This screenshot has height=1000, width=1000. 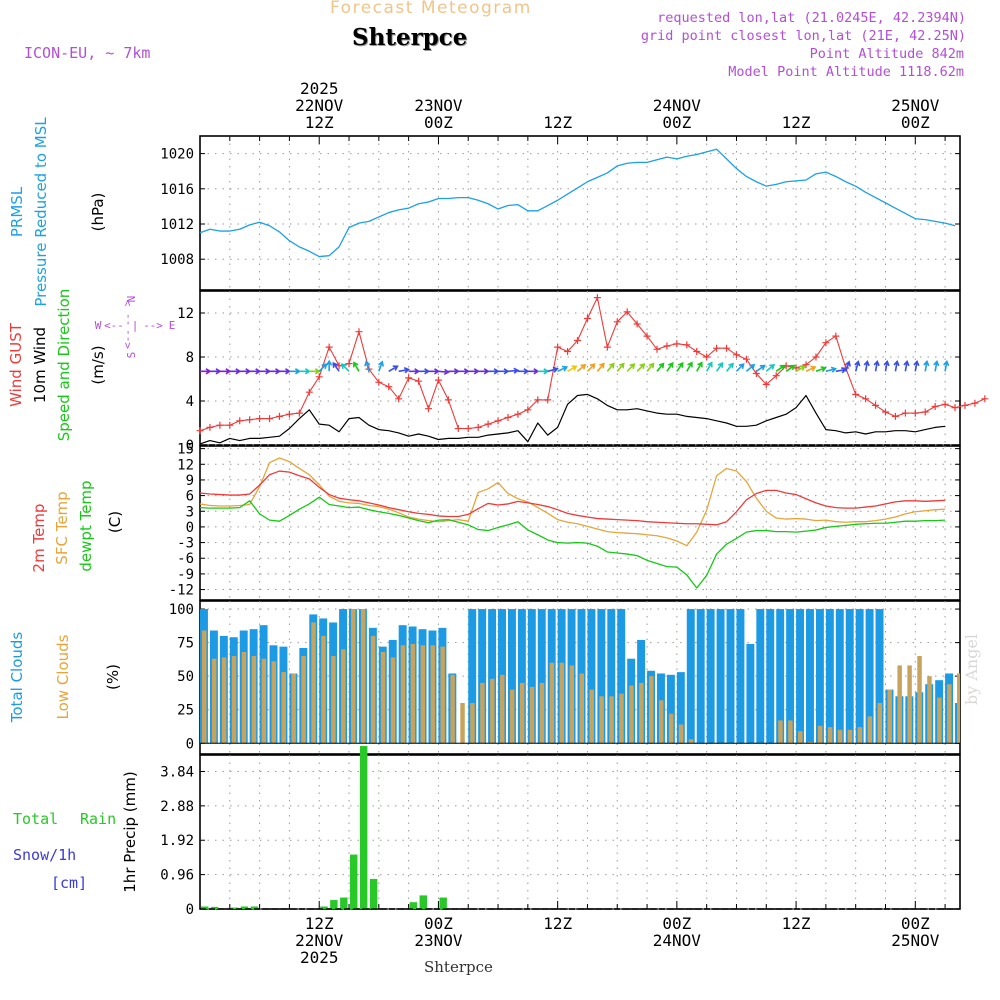 What do you see at coordinates (185, 575) in the screenshot?
I see `y-tick-label: -9` at bounding box center [185, 575].